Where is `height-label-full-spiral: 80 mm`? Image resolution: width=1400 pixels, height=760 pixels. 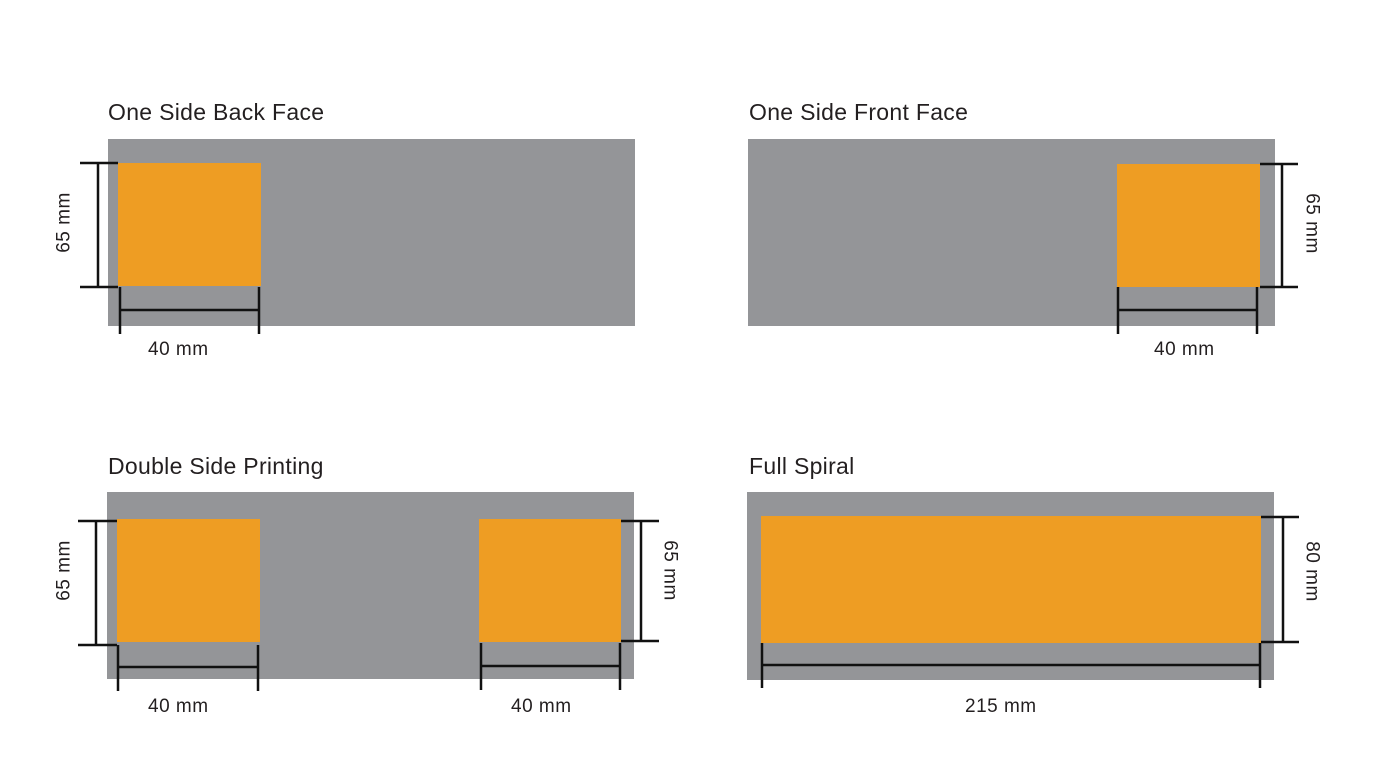
height-label-full-spiral: 80 mm is located at coordinates (1312, 571).